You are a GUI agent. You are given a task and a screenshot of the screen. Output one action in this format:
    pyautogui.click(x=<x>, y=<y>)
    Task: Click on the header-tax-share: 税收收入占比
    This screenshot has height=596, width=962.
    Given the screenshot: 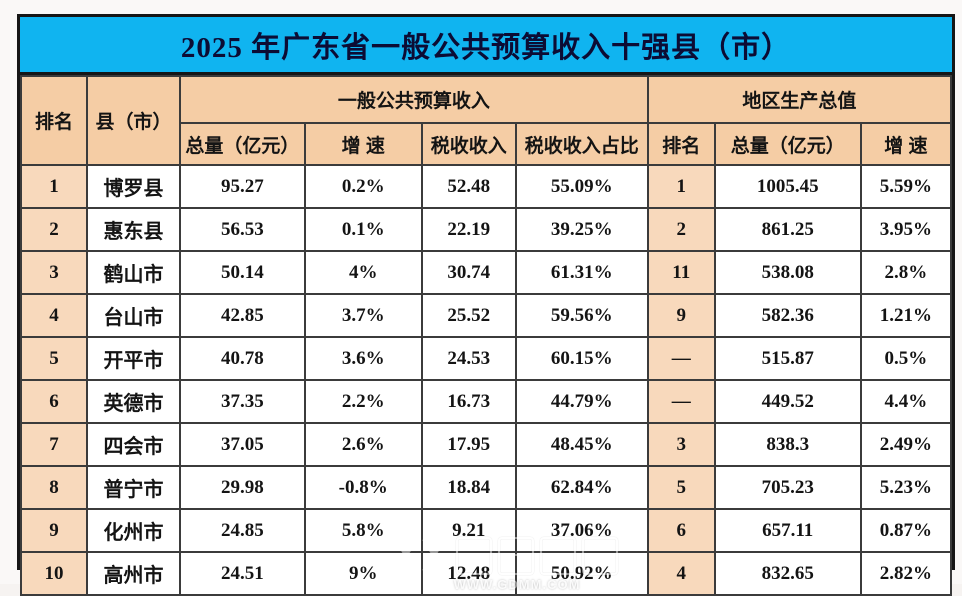 What is the action you would take?
    pyautogui.click(x=581, y=144)
    